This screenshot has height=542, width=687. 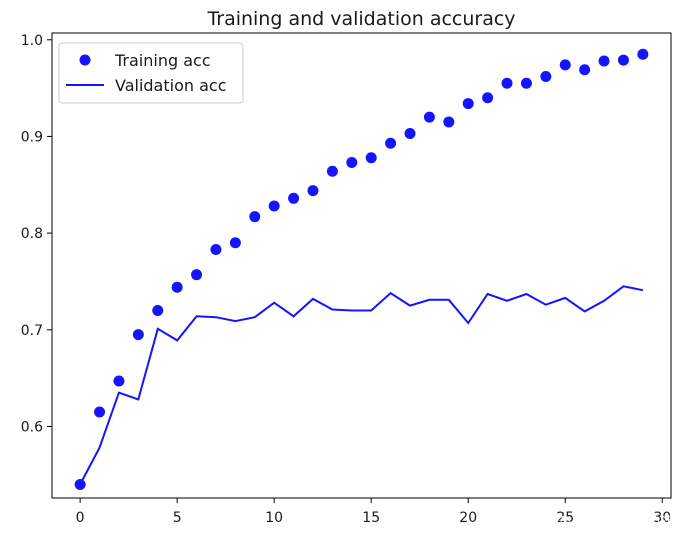 What do you see at coordinates (32, 234) in the screenshot?
I see `y-tick-label: 0.8` at bounding box center [32, 234].